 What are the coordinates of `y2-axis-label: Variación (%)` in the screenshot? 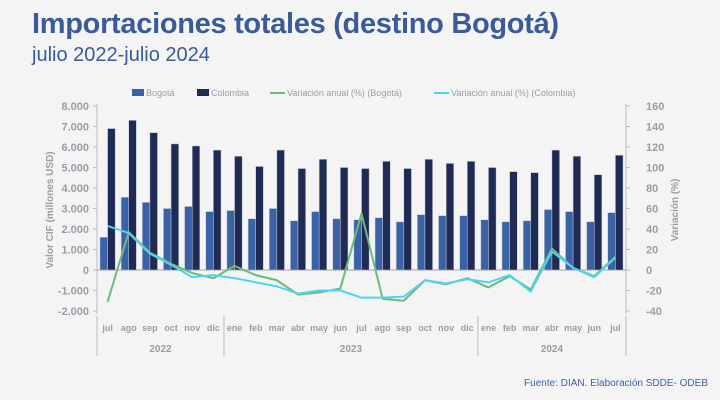 It's located at (675, 210).